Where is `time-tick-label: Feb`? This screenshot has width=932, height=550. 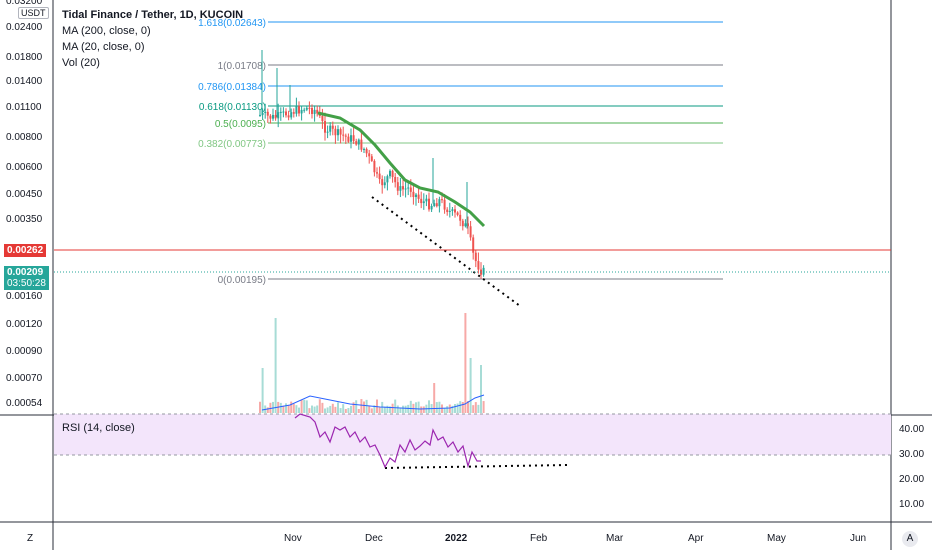 time-tick-label: Feb is located at coordinates (539, 538).